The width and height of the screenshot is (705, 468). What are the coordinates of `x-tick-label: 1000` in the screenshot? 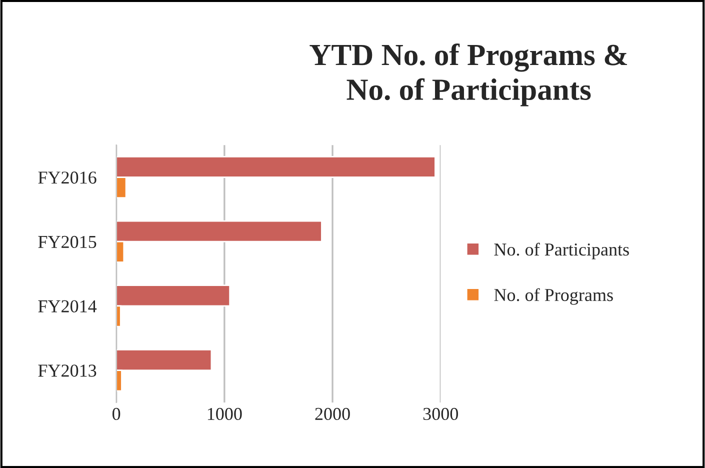 It's located at (225, 414).